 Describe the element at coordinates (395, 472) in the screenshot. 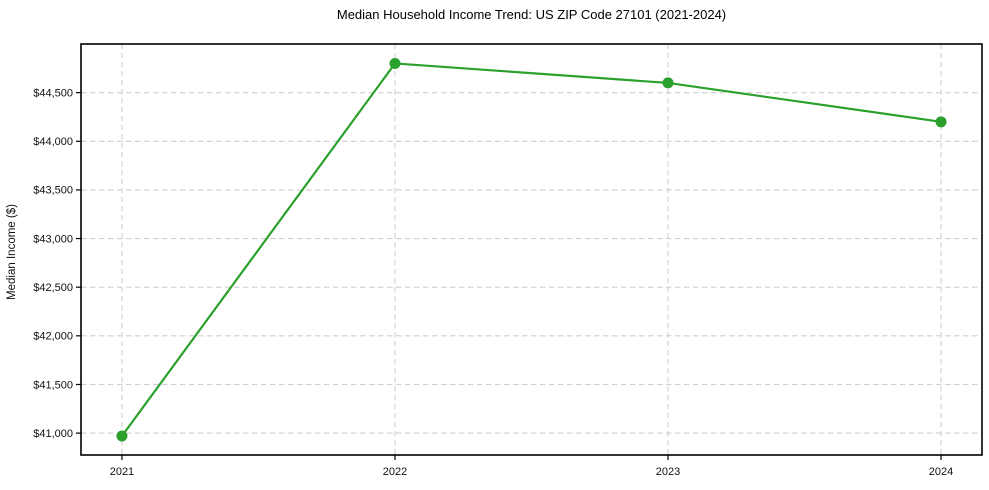

I see `x-tick-label: 2022` at that location.